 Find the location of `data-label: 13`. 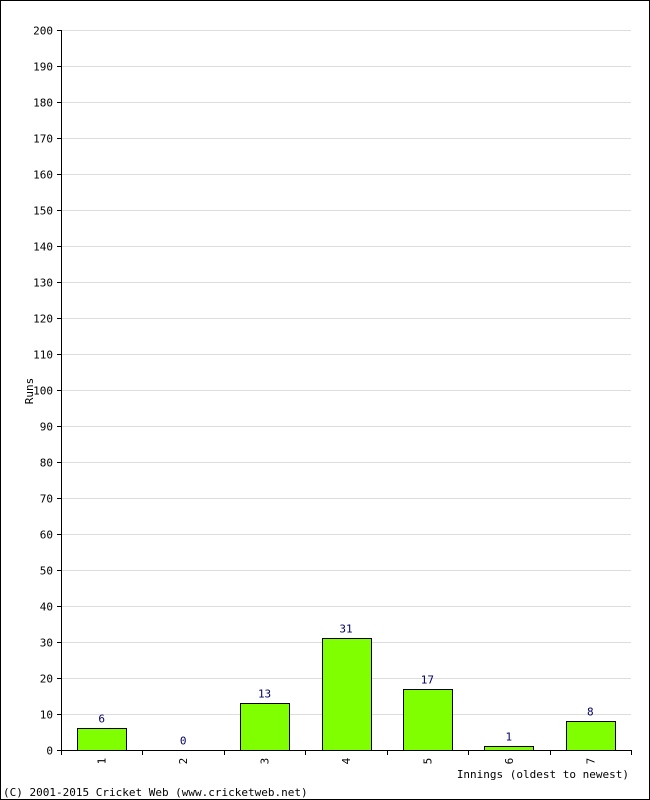

data-label: 13 is located at coordinates (264, 694).